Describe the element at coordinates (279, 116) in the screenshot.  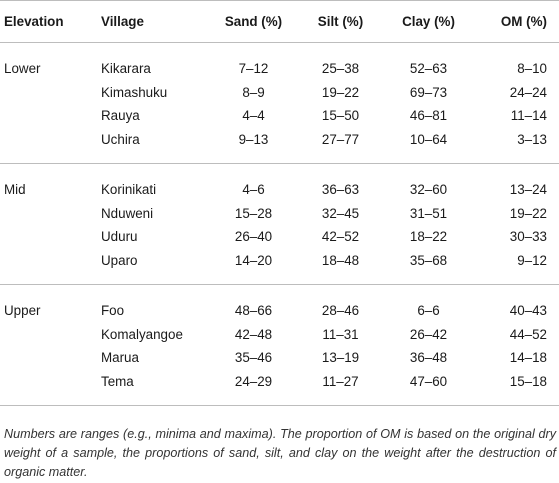
I see `table-row: Rauya 4–4 15–50 46–81 11–14` at that location.